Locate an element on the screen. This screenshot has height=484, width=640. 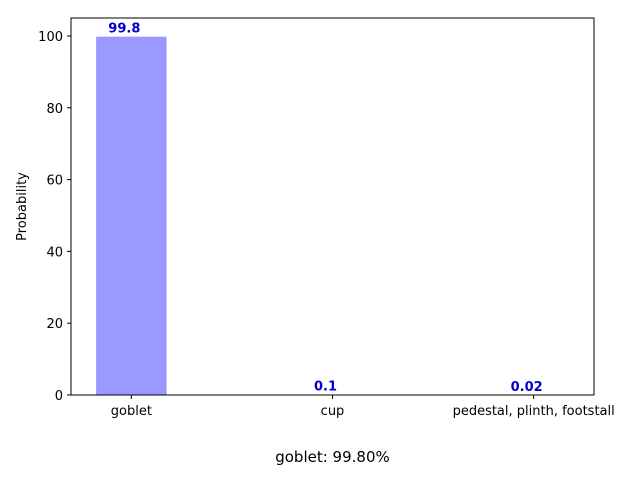
bar-data-label: 0.02 is located at coordinates (527, 387).